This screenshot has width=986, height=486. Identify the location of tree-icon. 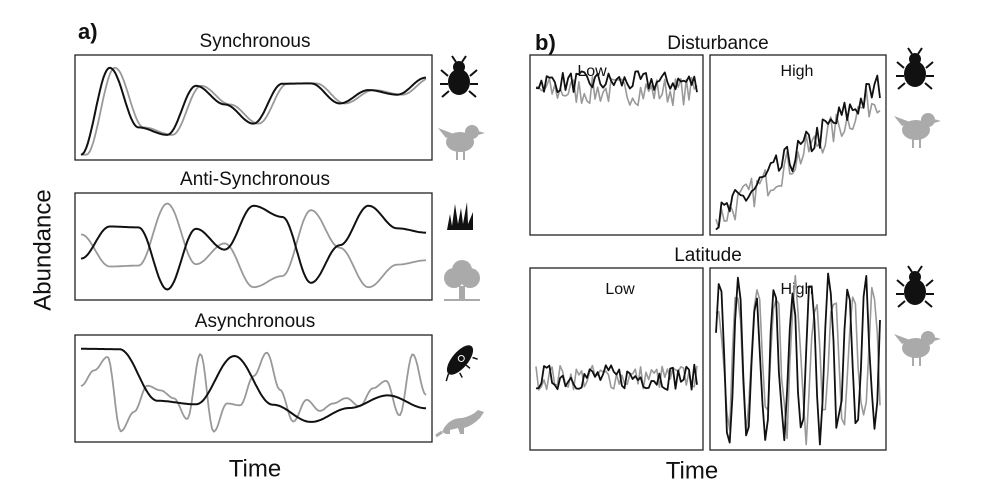
(462, 280).